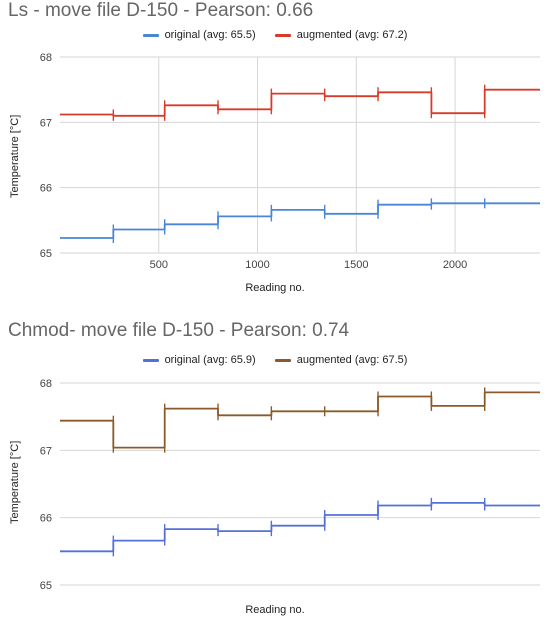  What do you see at coordinates (210, 35) in the screenshot?
I see `legend-label-original: original (avg: 65.5)` at bounding box center [210, 35].